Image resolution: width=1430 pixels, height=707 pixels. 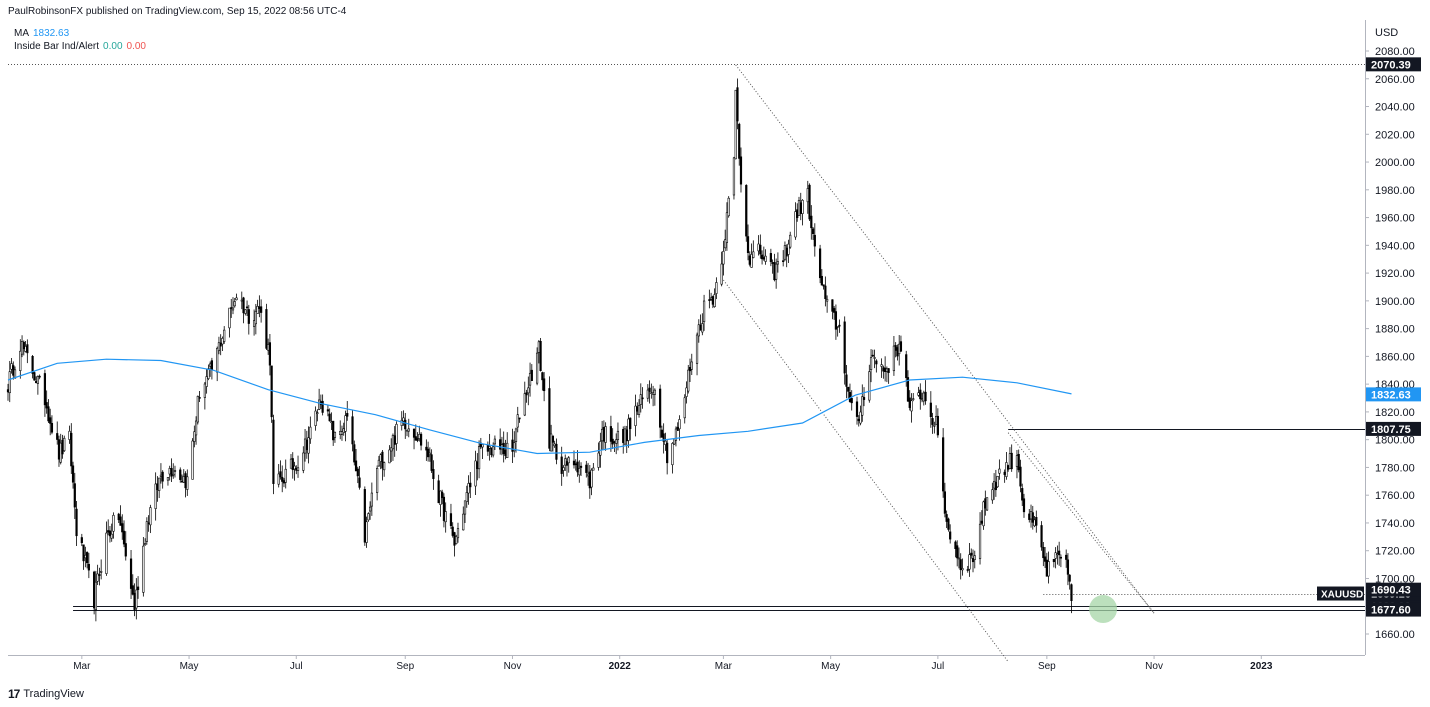 I want to click on inside-bar-legend-row: Inside Bar Ind/Alert 0.00 0.00, so click(x=80, y=46).